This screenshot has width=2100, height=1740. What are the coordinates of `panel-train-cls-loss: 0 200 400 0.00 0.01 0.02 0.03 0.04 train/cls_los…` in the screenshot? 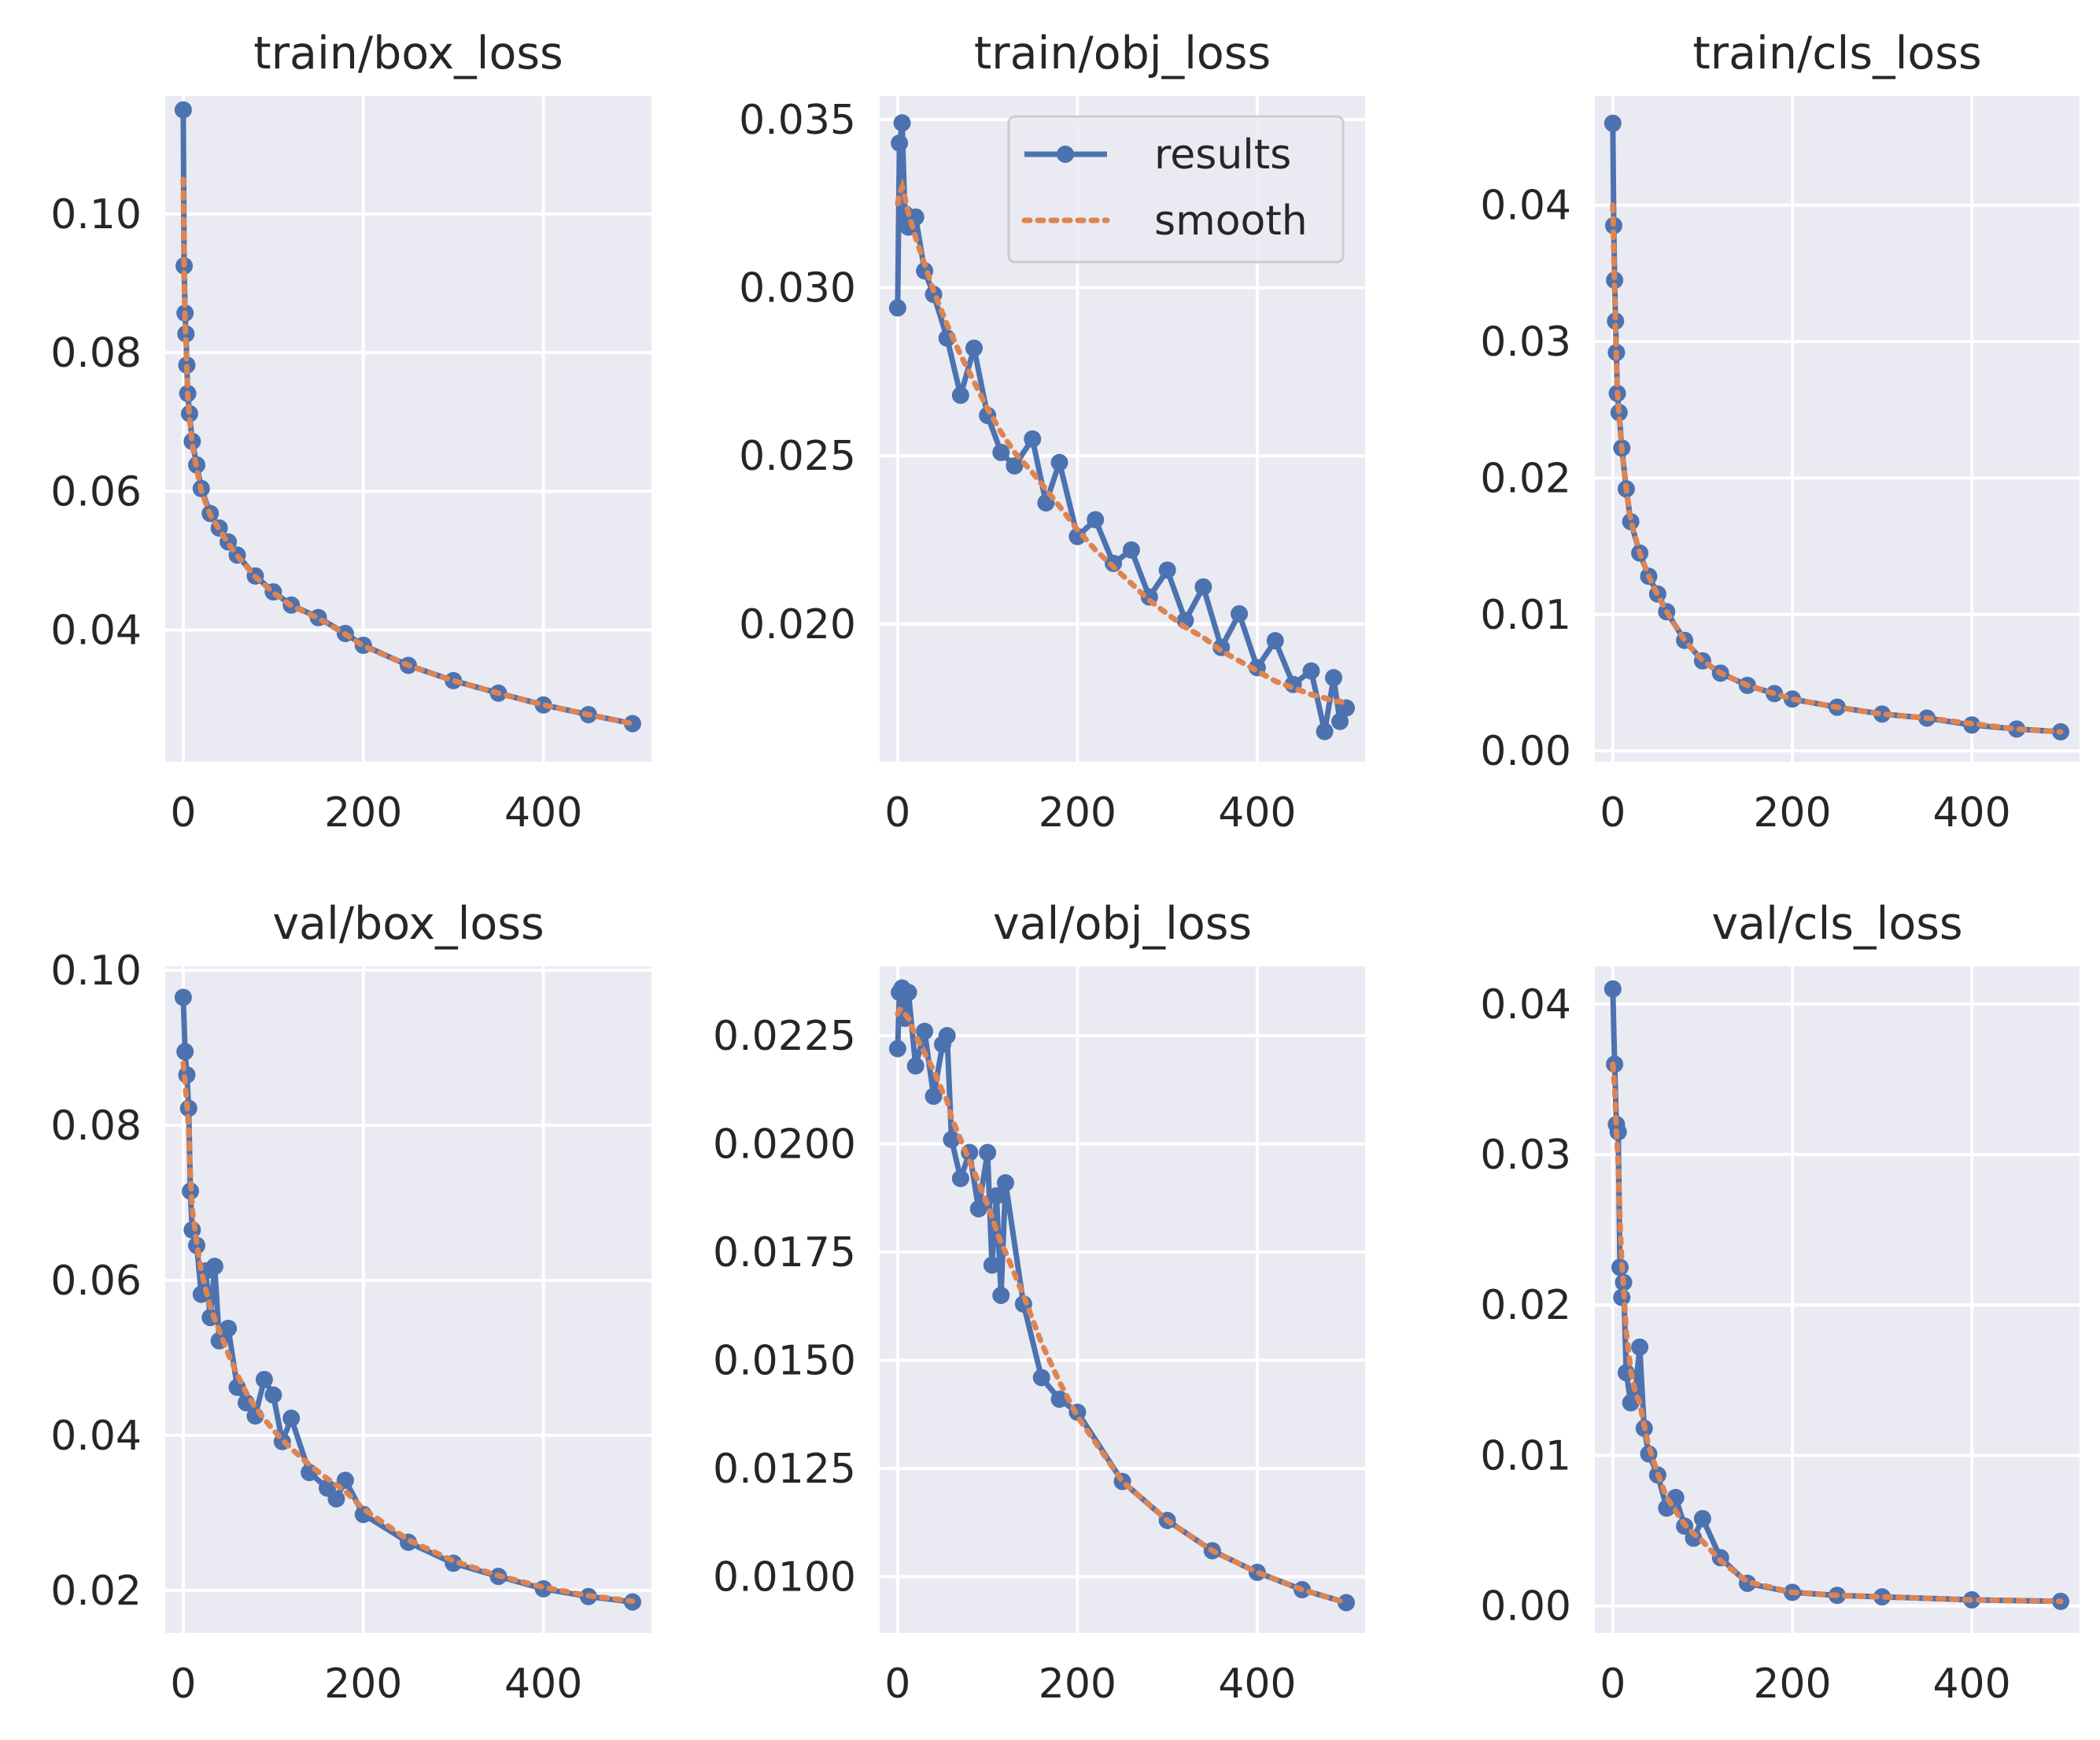 It's located at (1780, 432).